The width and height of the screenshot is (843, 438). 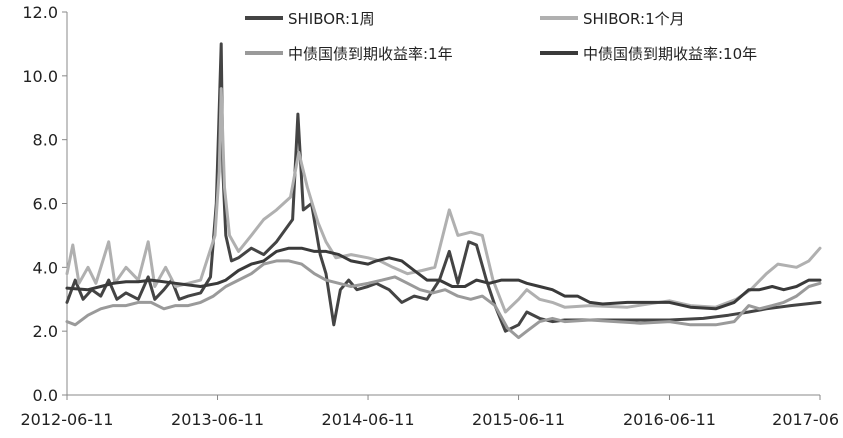 What do you see at coordinates (331, 19) in the screenshot?
I see `legend-label-shibor-1w: SHIBOR:1周` at bounding box center [331, 19].